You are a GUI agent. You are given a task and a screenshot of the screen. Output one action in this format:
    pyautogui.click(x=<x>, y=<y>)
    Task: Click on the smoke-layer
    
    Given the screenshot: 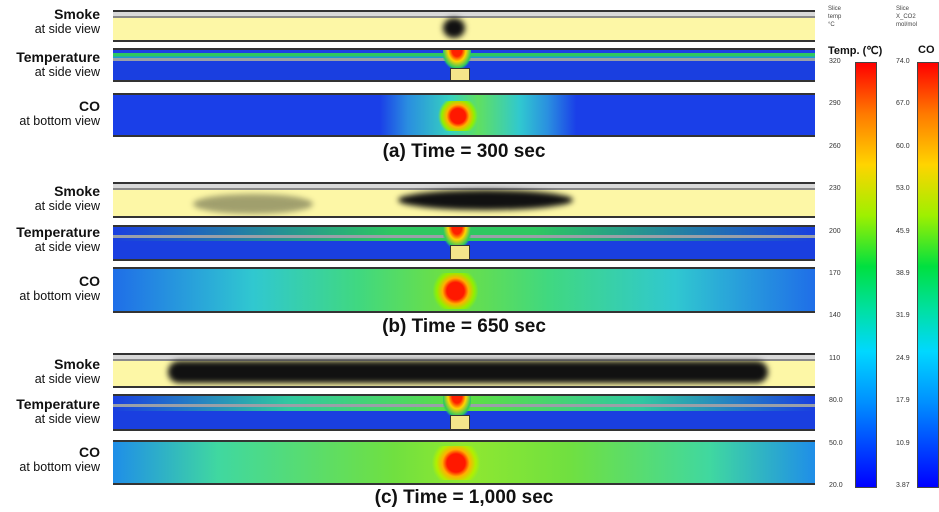 What is the action you would take?
    pyautogui.click(x=468, y=372)
    